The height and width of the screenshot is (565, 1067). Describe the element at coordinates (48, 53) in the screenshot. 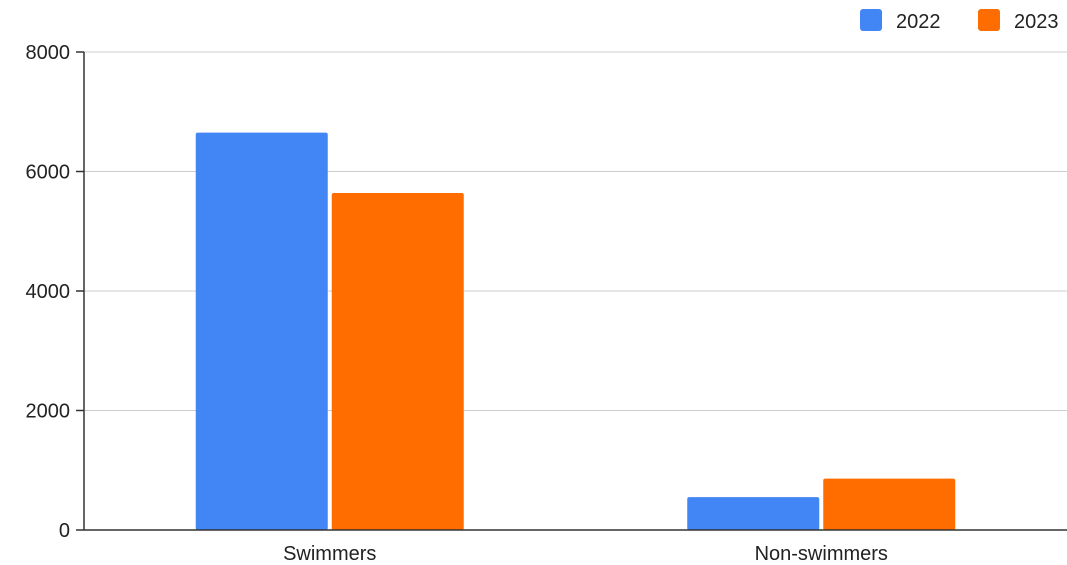

I see `y-tick-label: 8000` at that location.